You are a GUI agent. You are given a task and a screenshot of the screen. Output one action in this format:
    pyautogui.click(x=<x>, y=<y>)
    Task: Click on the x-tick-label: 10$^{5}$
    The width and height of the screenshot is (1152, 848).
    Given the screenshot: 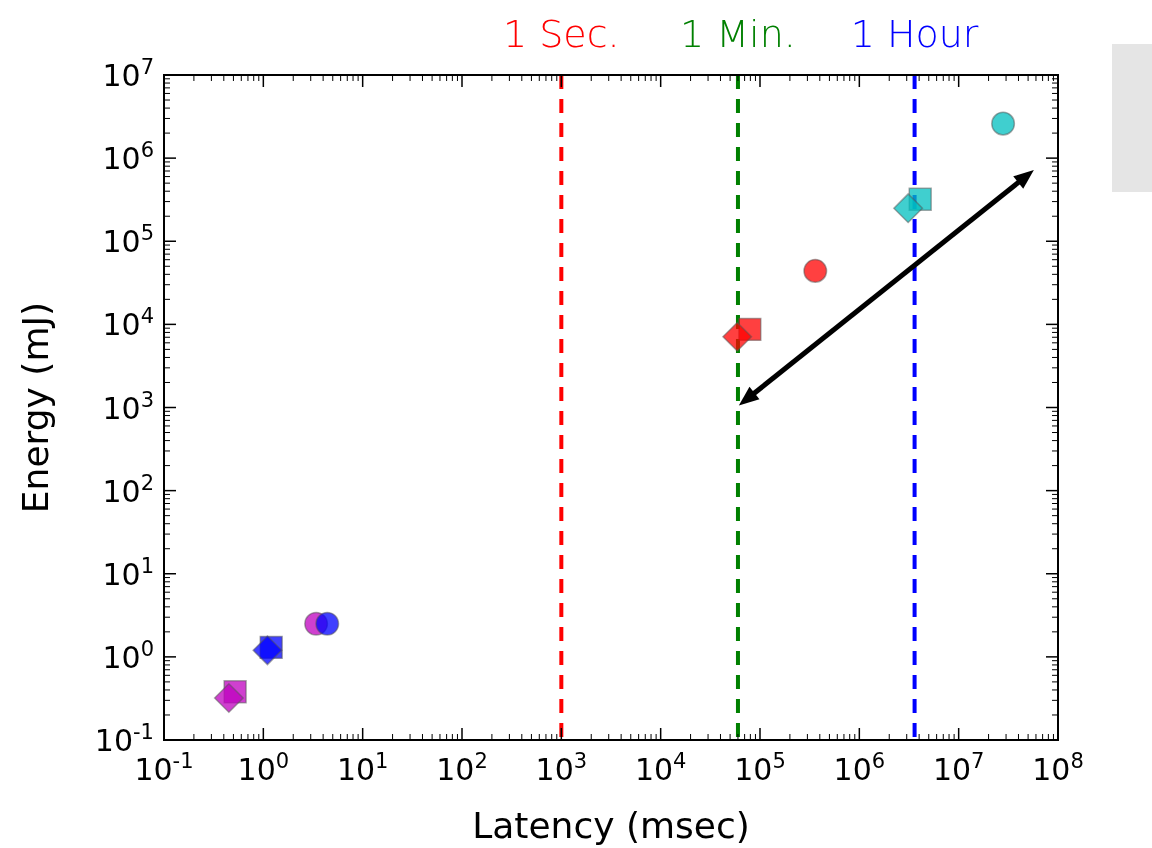 What is the action you would take?
    pyautogui.click(x=760, y=768)
    